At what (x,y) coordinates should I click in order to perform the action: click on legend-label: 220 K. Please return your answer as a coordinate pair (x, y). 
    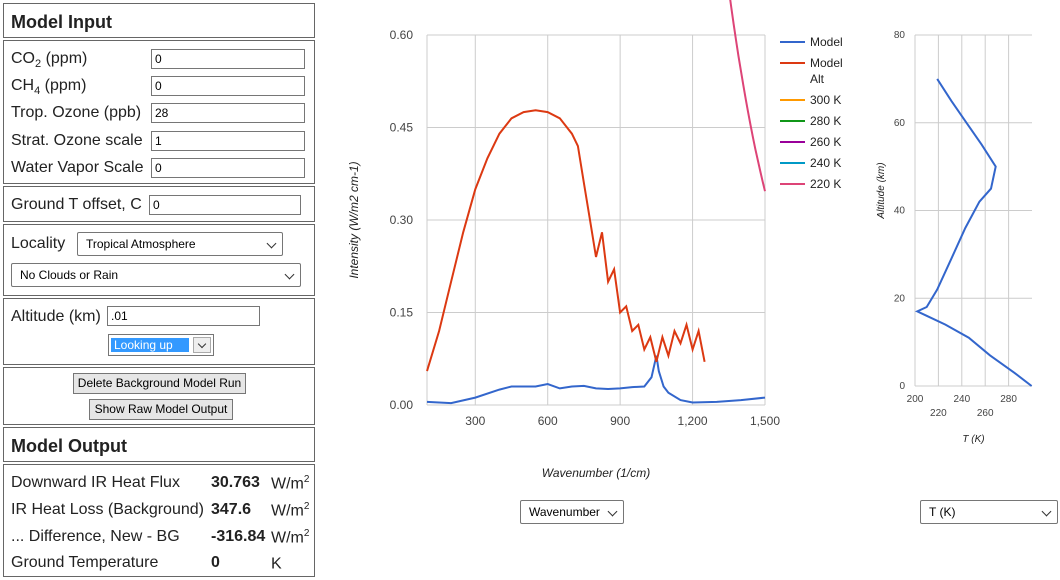
    Looking at the image, I should click on (825, 184).